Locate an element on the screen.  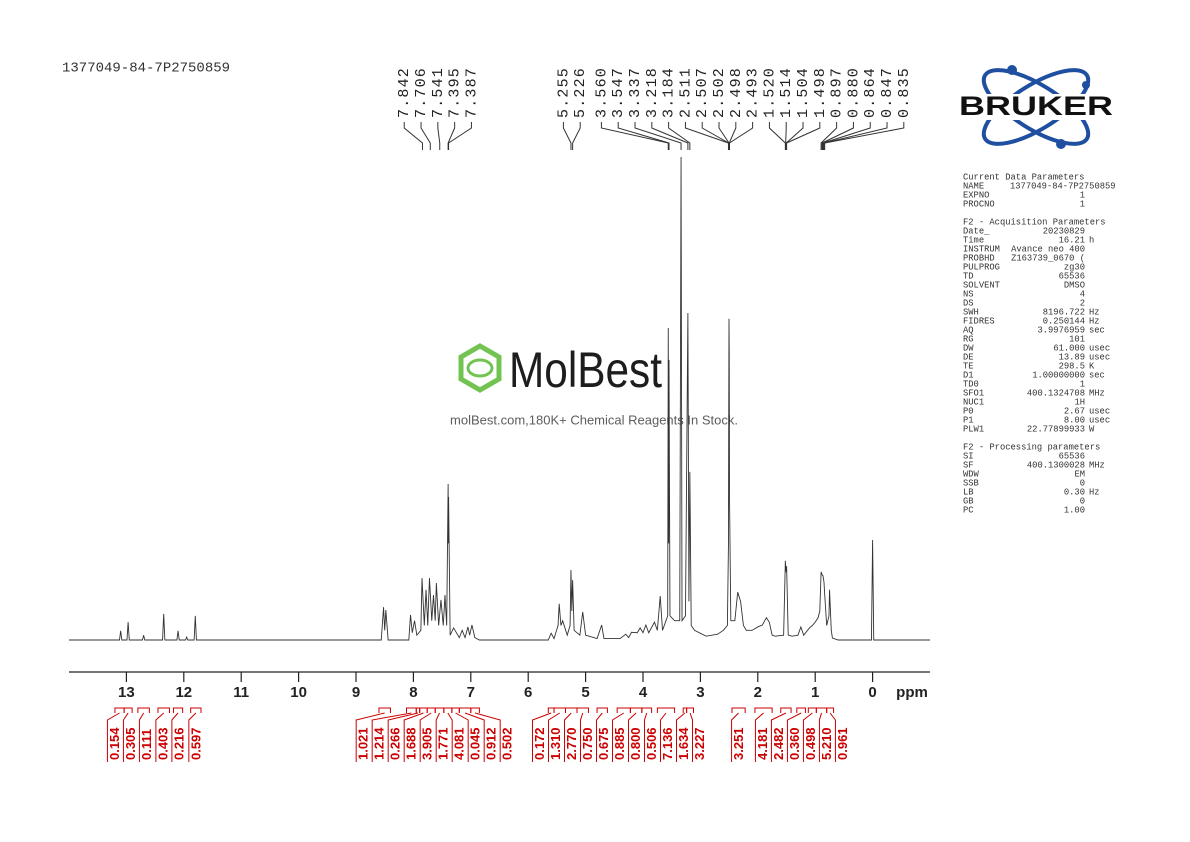
param-value: 3.9976959 is located at coordinates (1061, 330).